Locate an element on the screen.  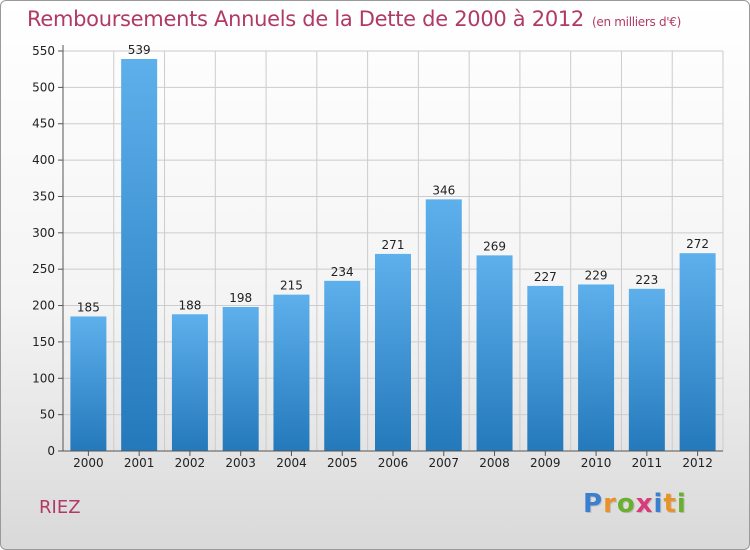
x-tick-label: 2005 is located at coordinates (342, 463).